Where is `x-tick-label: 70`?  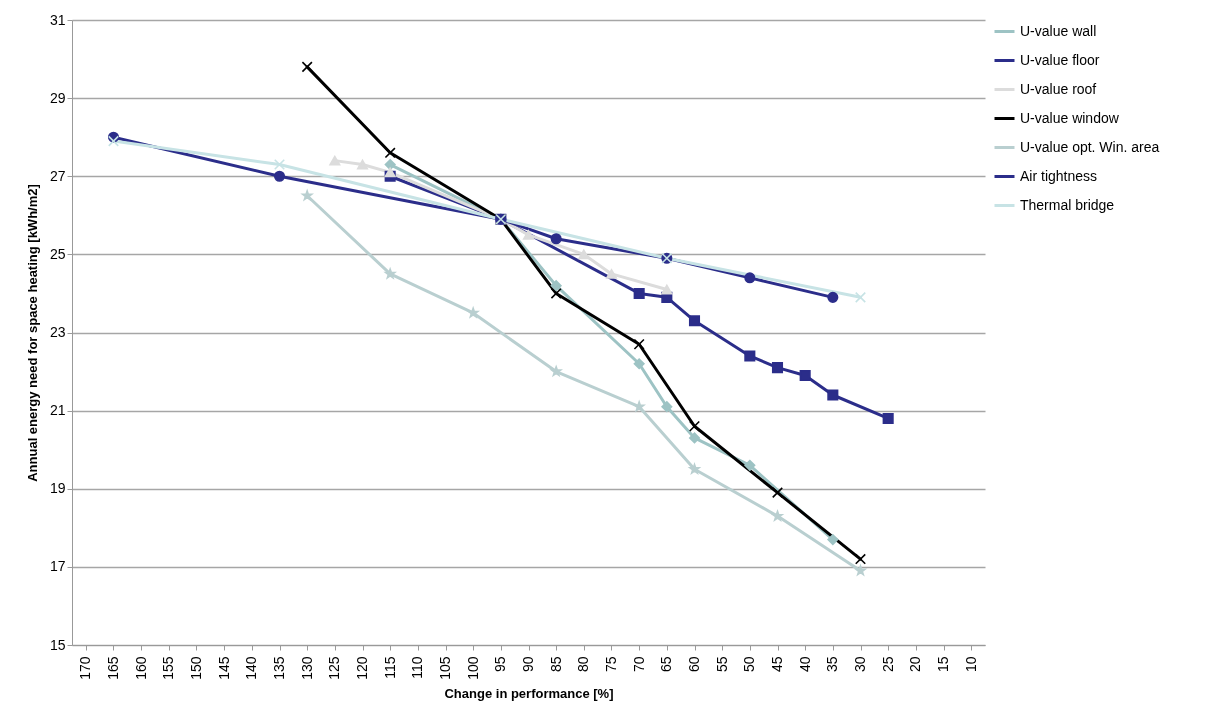
x-tick-label: 70 is located at coordinates (638, 664).